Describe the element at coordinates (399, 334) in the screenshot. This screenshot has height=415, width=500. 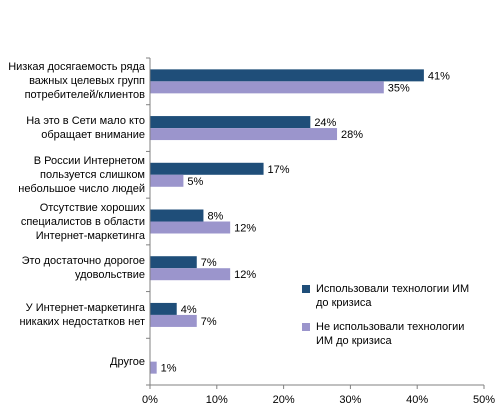
I see `legend-item-not-used: Не использовали технологии ИМ до кризиса` at that location.